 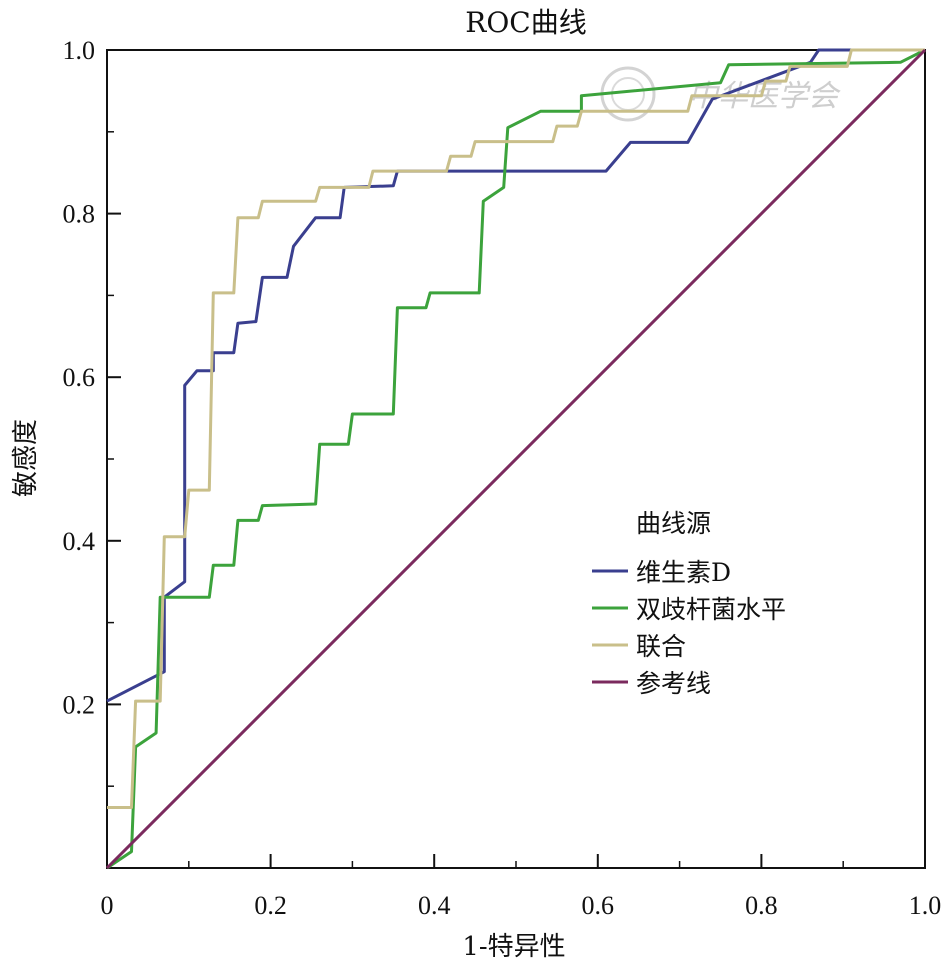 What do you see at coordinates (270, 905) in the screenshot?
I see `x-tick-label: 0.2` at bounding box center [270, 905].